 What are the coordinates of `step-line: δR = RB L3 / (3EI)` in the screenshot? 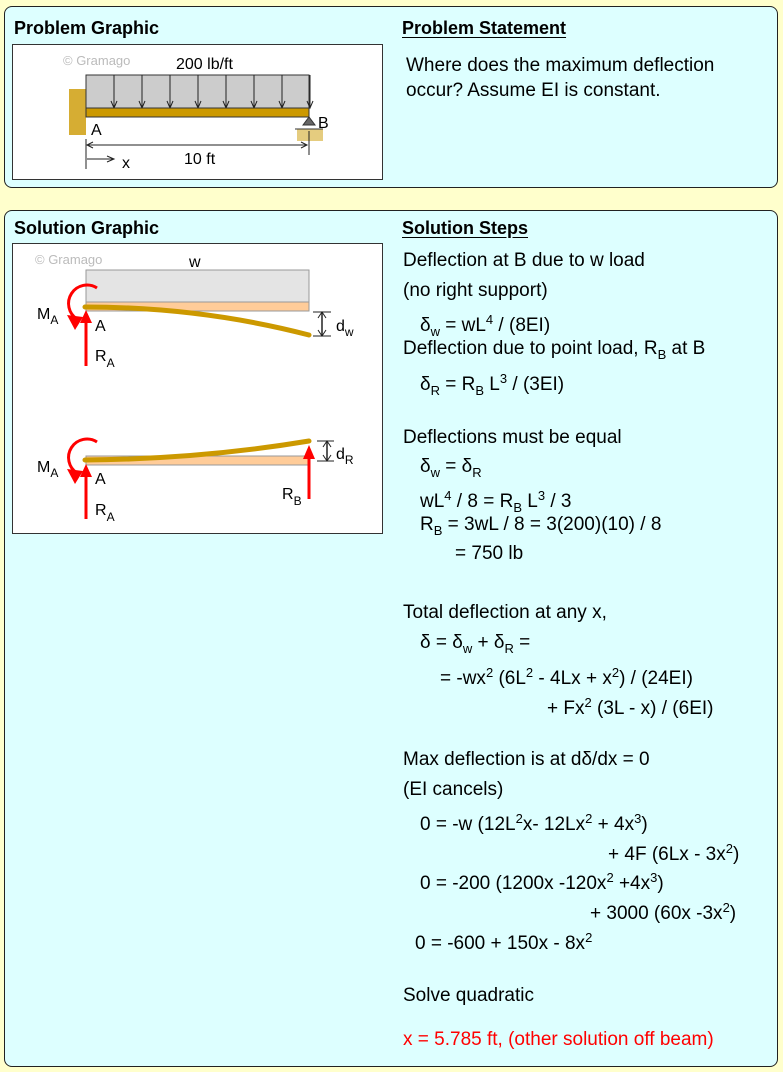 It's located at (492, 385).